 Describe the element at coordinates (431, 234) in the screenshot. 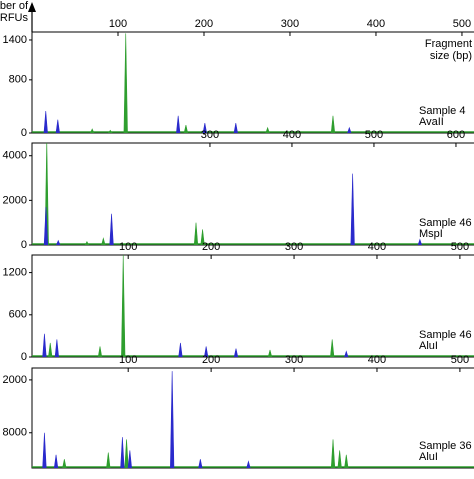

I see `sample-label: MspI` at that location.